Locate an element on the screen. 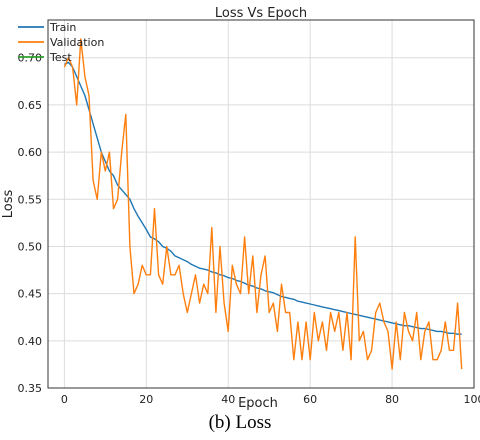 The image size is (480, 440). x-tick-label: 100 is located at coordinates (472, 399).